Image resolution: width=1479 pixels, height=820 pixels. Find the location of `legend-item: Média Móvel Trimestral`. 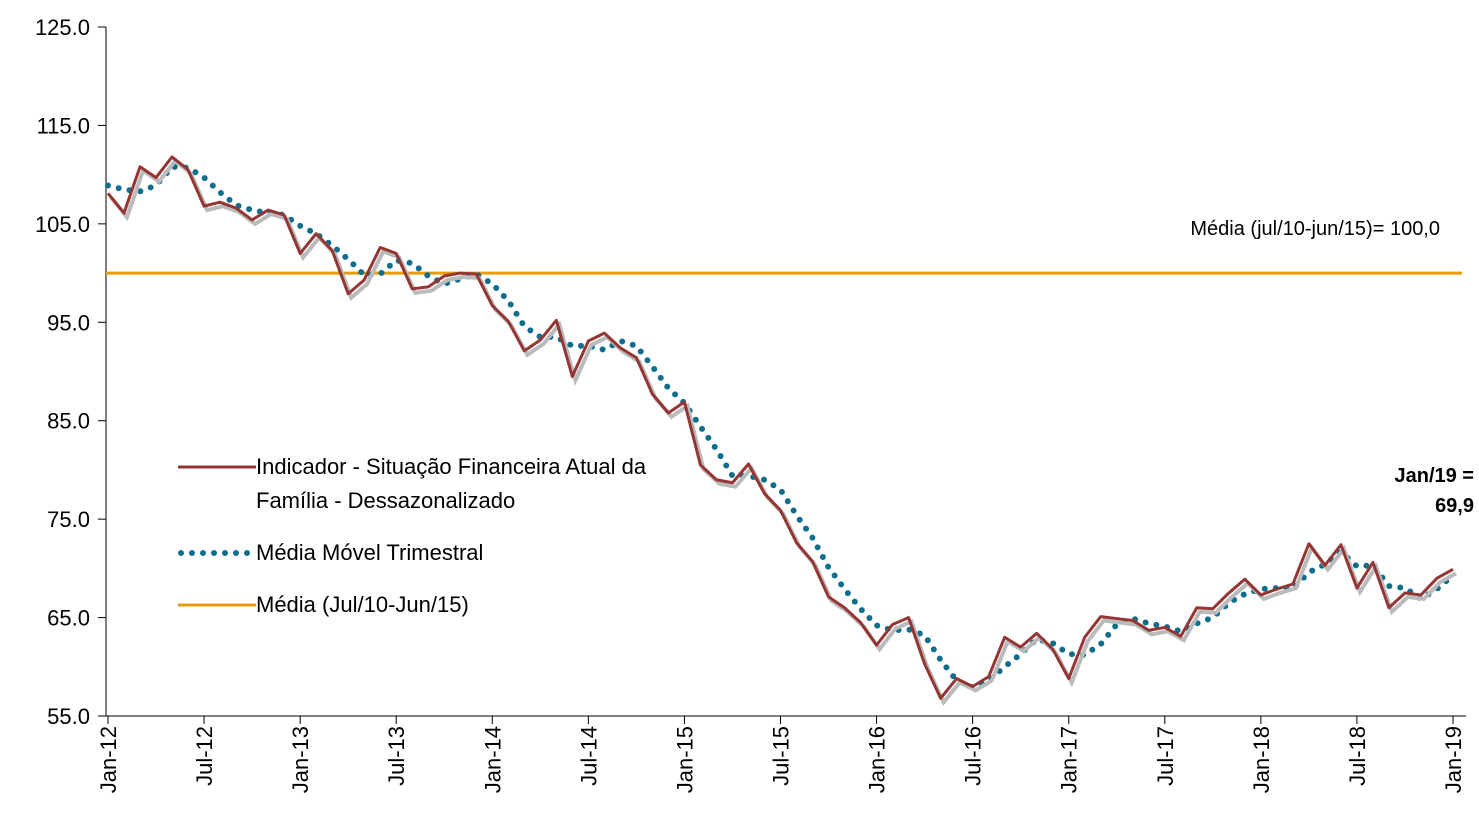

legend-item: Média Móvel Trimestral is located at coordinates (427, 553).